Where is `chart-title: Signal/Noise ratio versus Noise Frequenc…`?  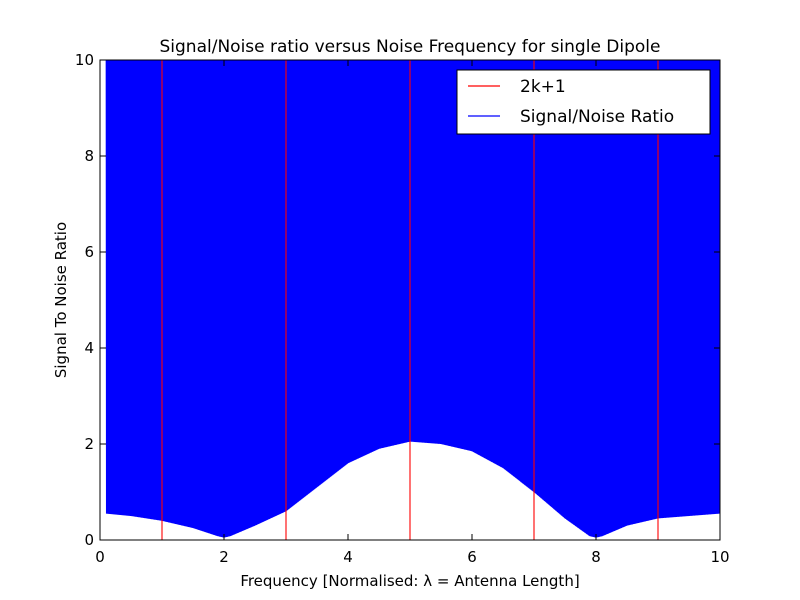 chart-title: Signal/Noise ratio versus Noise Frequenc… is located at coordinates (410, 47).